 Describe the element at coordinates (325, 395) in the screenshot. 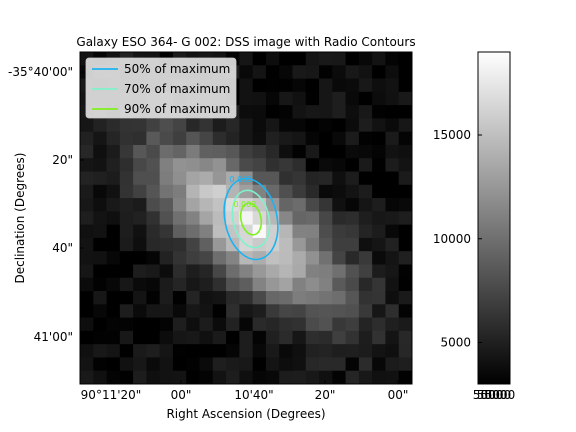

I see `x-tick-label: 20"` at that location.